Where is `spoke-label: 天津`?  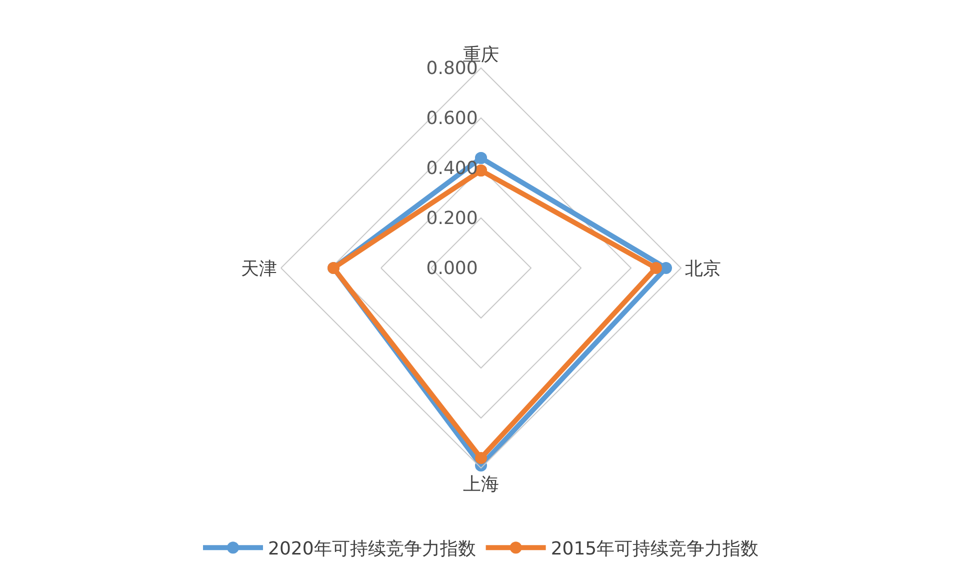
spoke-label: 天津 is located at coordinates (258, 269).